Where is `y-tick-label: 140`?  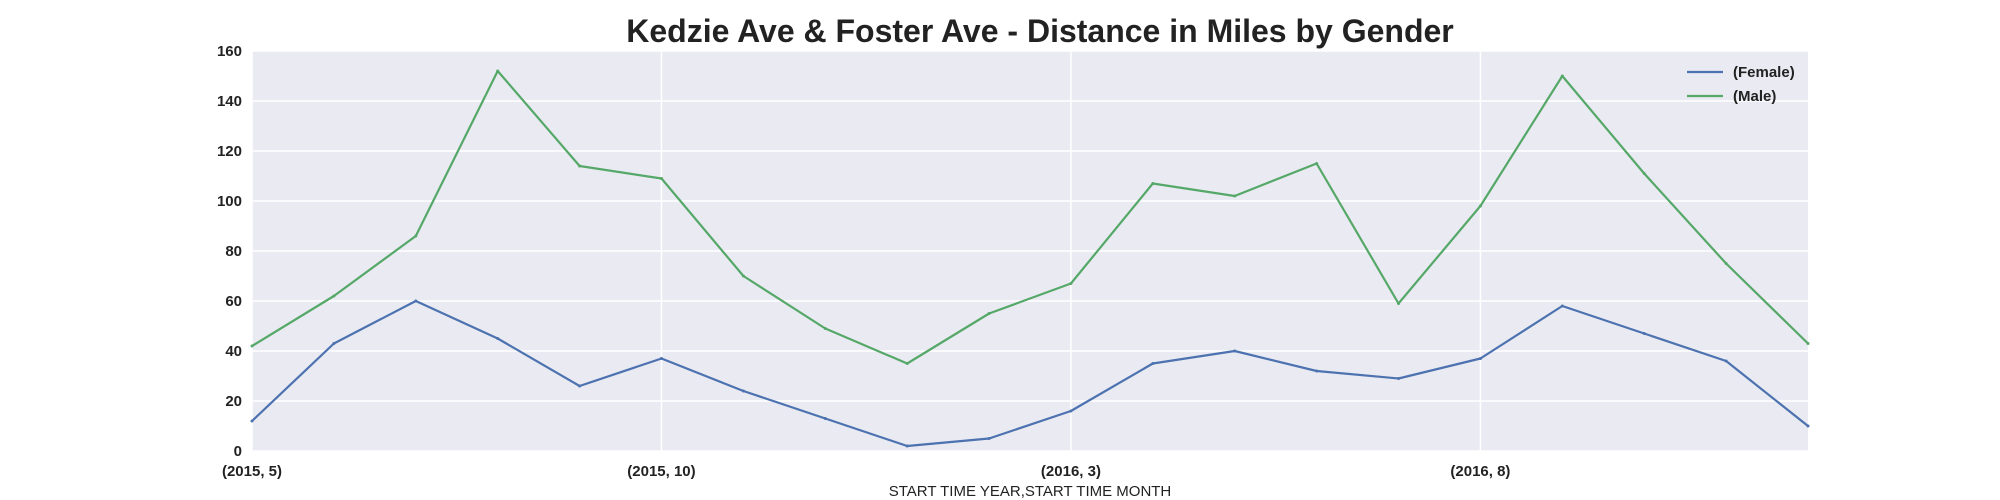
y-tick-label: 140 is located at coordinates (229, 101).